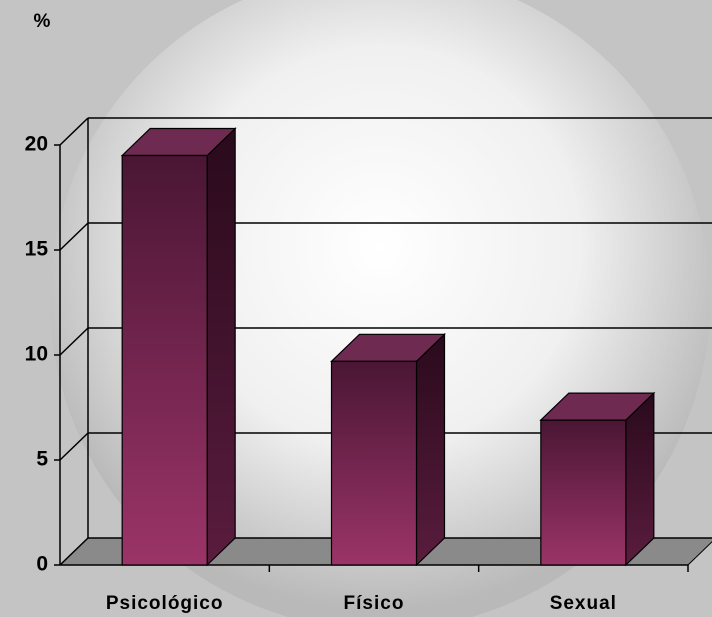  What do you see at coordinates (165, 603) in the screenshot?
I see `x-tick-label: Psicológico` at bounding box center [165, 603].